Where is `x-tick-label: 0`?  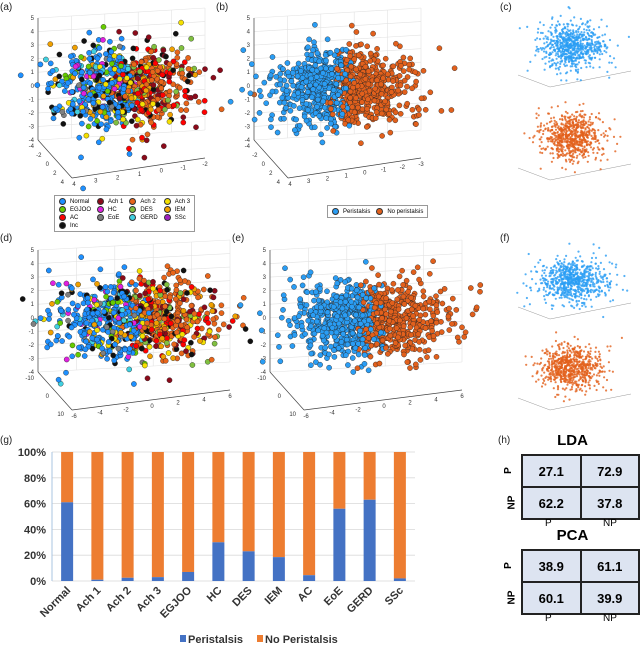
x-tick-label: 0 is located at coordinates (384, 407).